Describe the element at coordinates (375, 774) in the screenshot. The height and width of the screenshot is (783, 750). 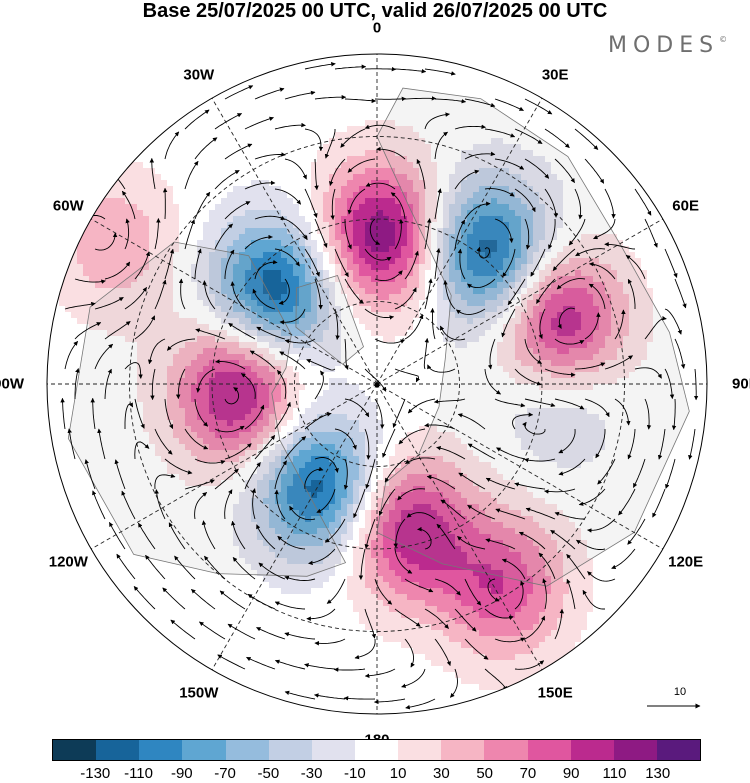
I see `colorbar-labels: -130 -110 -90 -70 -50 -30 -10 10 30 50 70 90 110 130` at that location.